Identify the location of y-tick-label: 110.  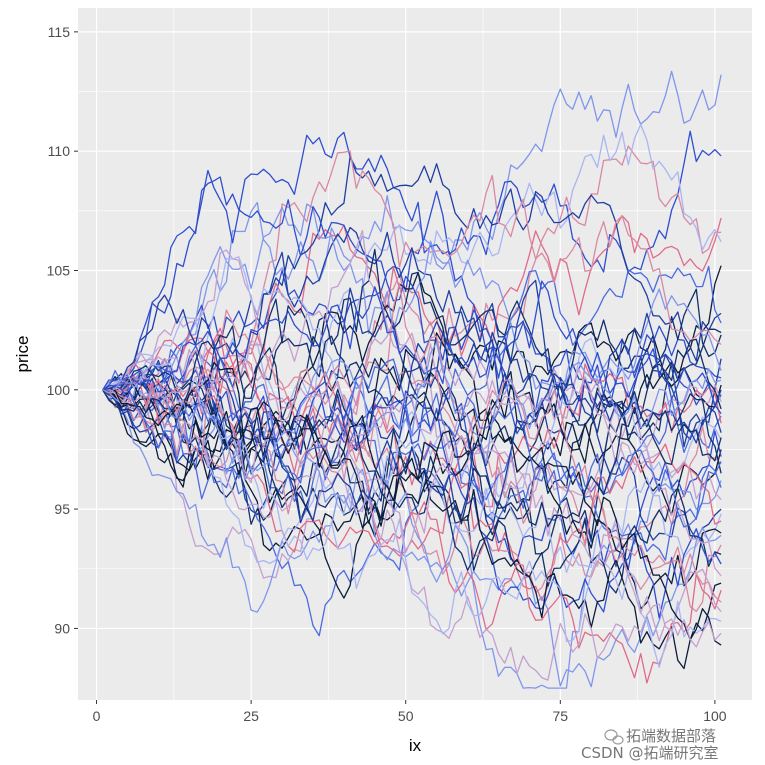
(59, 151).